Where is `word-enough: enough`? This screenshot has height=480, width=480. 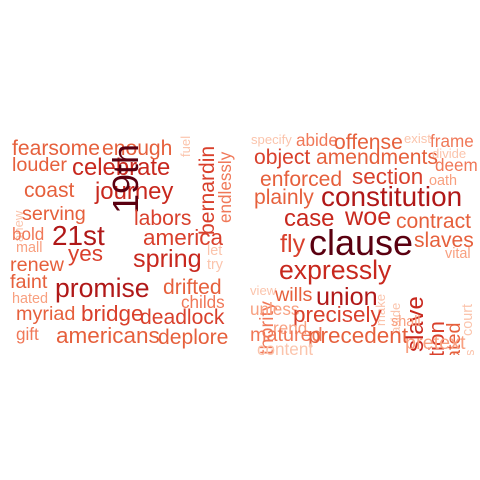
word-enough: enough is located at coordinates (137, 148).